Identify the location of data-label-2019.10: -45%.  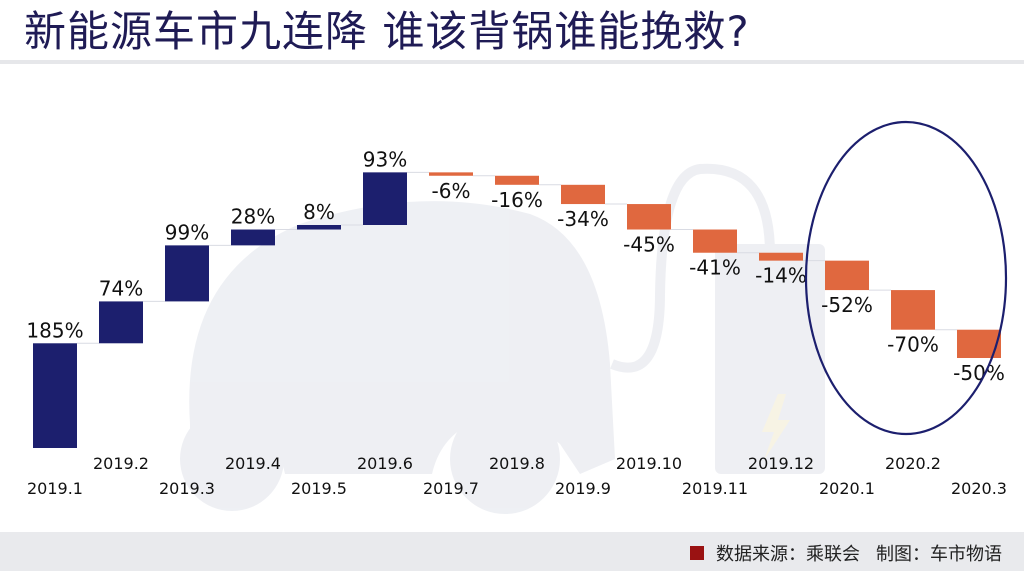
(649, 245).